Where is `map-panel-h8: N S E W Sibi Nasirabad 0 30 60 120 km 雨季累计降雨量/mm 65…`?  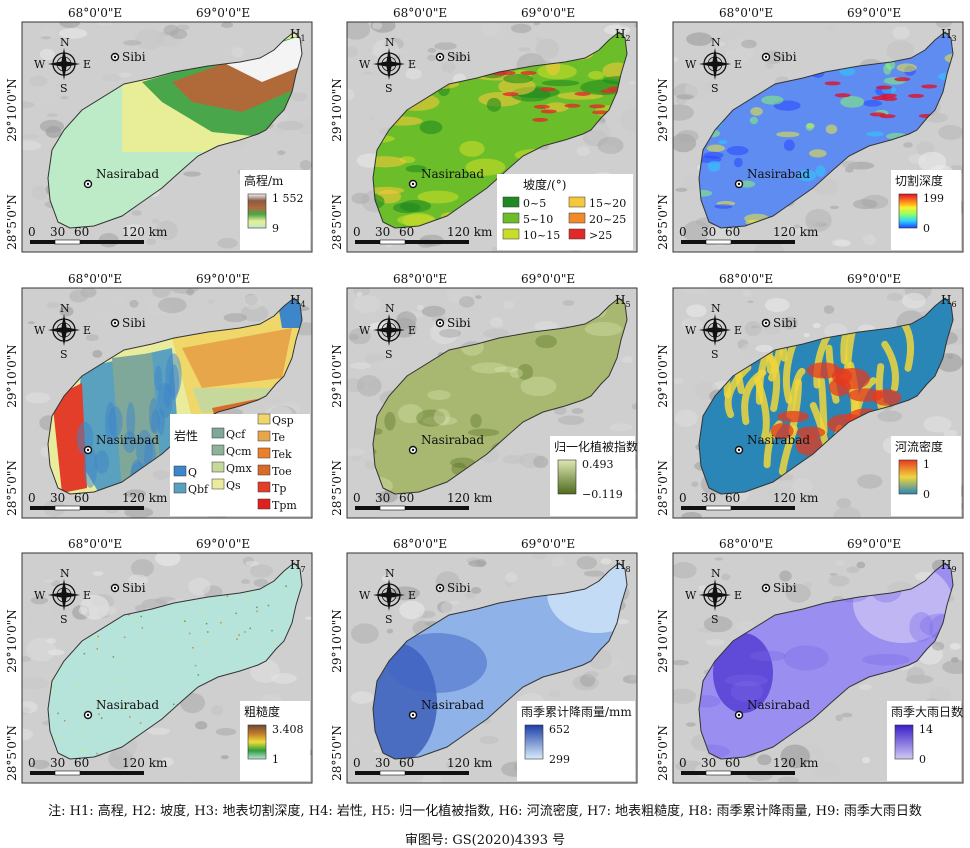
map-panel-h8: N S E W Sibi Nasirabad 0 30 60 120 km 雨季累计降雨量/mm 65… is located at coordinates (484, 660).